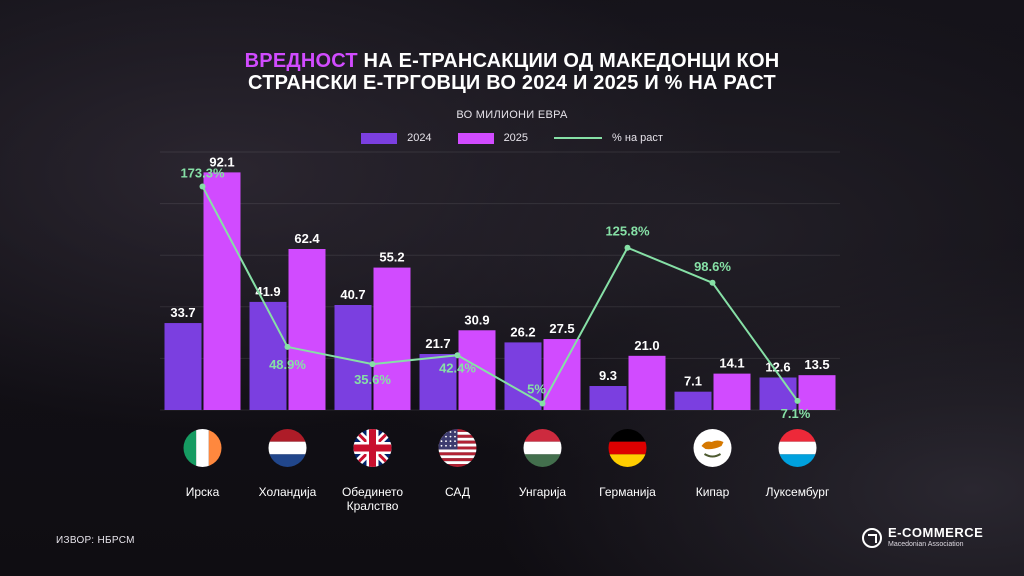 The height and width of the screenshot is (576, 1024). What do you see at coordinates (872, 537) in the screenshot?
I see `ecommerce-logo-icon` at bounding box center [872, 537].